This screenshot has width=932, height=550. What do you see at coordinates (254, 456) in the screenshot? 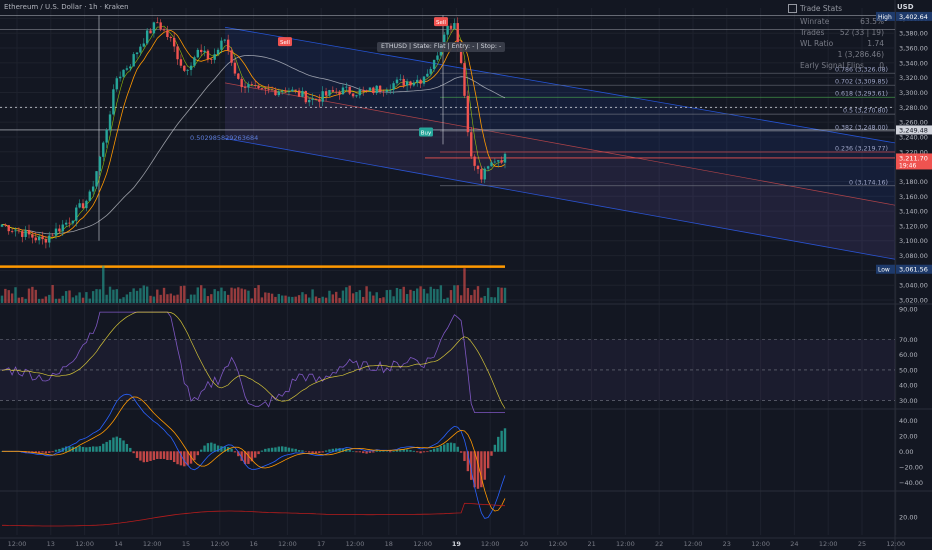
I see `macd-line` at bounding box center [254, 456].